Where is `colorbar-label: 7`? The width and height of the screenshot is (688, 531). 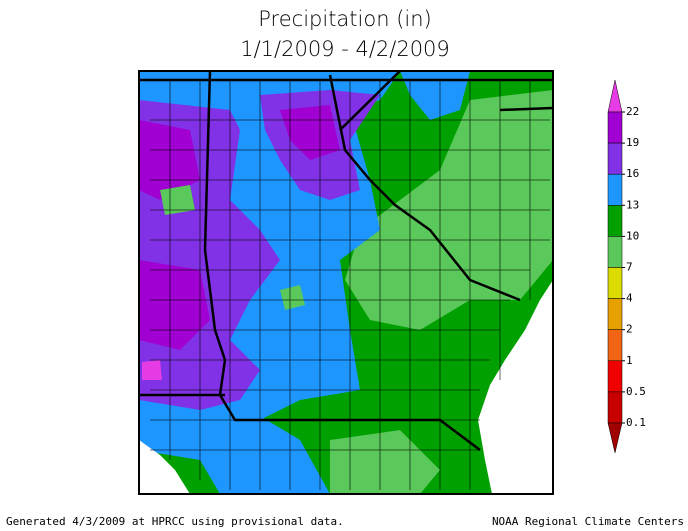
colorbar-label: 7 is located at coordinates (629, 267).